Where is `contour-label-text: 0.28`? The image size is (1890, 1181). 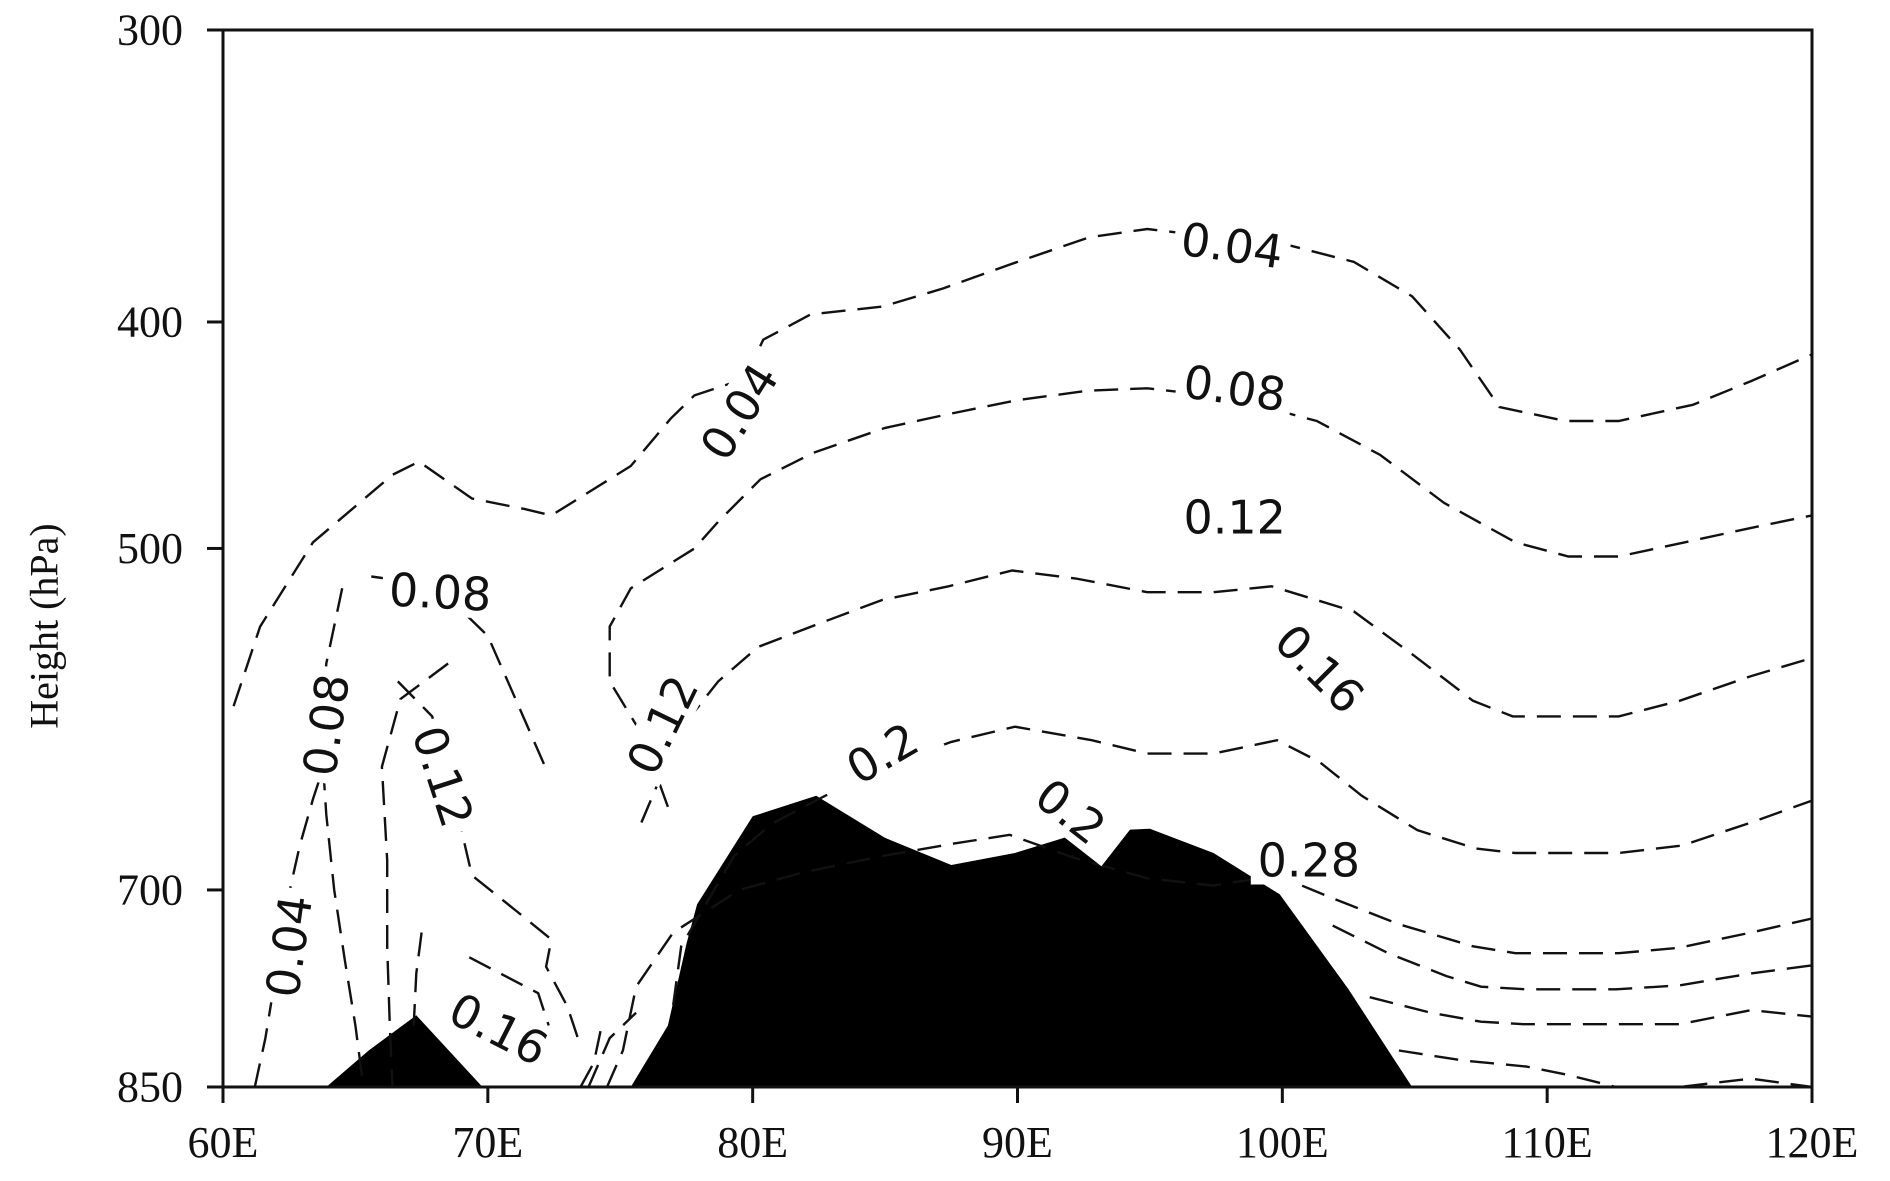
contour-label-text: 0.28 is located at coordinates (1309, 861).